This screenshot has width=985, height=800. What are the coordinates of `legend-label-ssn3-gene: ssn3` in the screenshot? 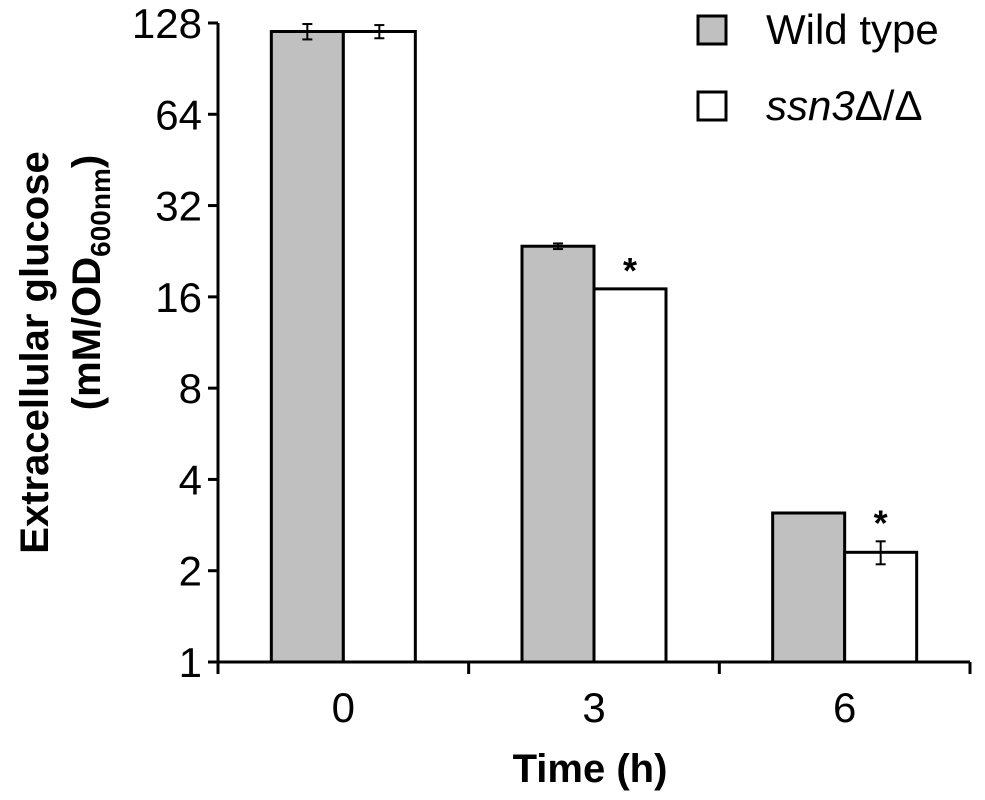 It's located at (810, 105).